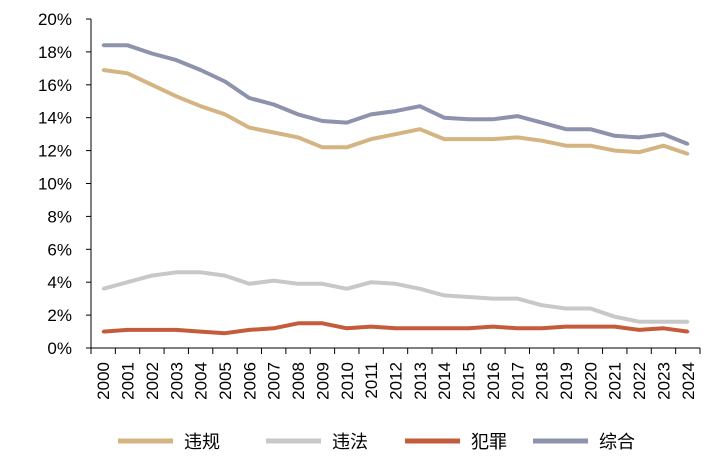  What do you see at coordinates (688, 381) in the screenshot?
I see `x-tick-label: 2024` at bounding box center [688, 381].